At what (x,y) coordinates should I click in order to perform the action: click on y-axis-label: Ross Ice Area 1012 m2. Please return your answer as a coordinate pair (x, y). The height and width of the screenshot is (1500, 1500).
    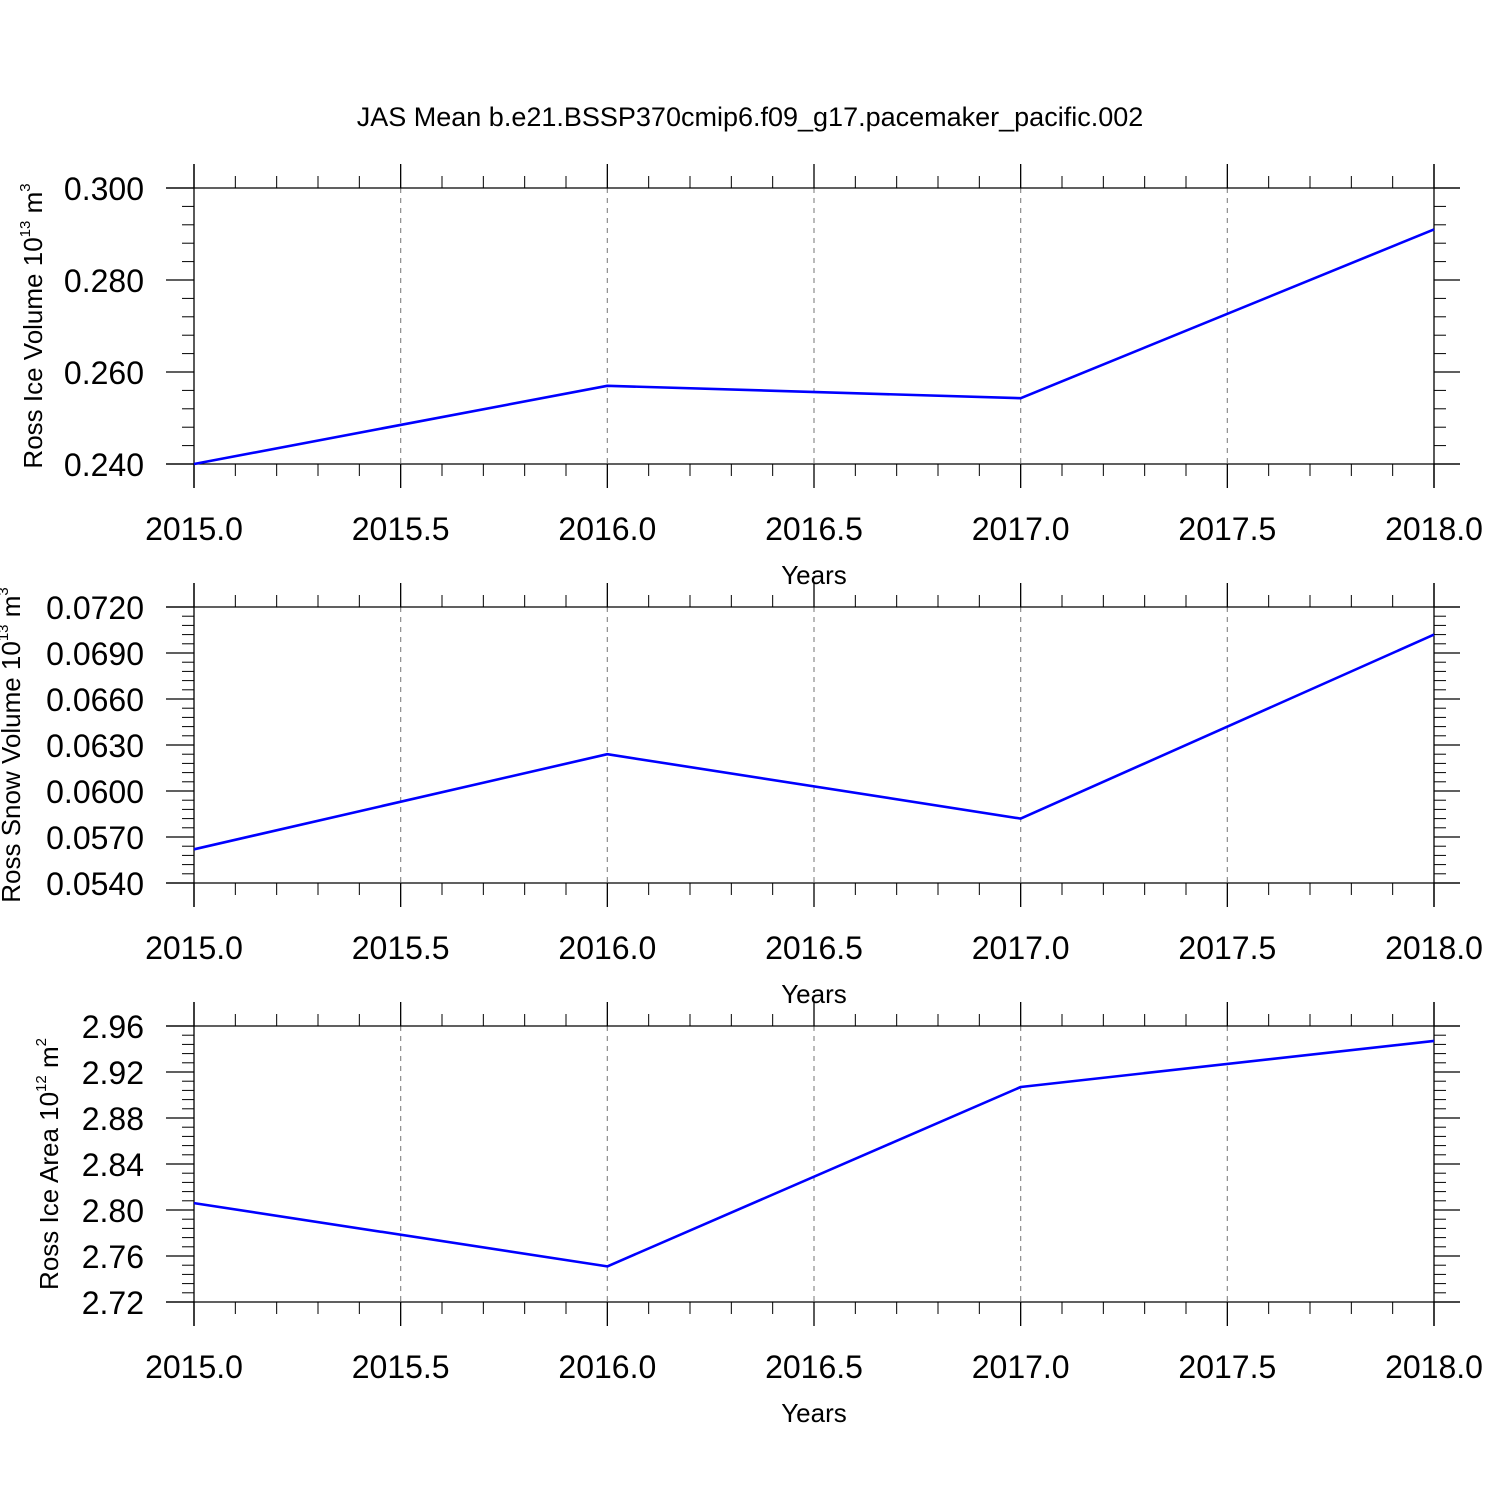
    Looking at the image, I should click on (48, 1164).